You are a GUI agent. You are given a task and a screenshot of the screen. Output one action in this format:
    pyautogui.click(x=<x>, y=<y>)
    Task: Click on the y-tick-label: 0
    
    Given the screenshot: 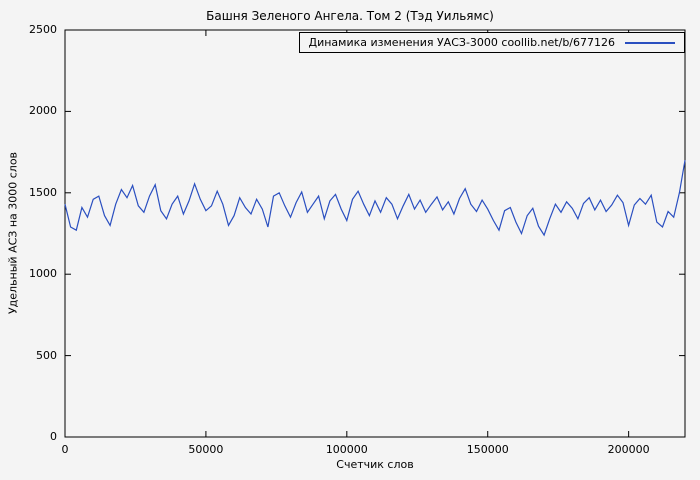 What is the action you would take?
    pyautogui.click(x=53, y=436)
    